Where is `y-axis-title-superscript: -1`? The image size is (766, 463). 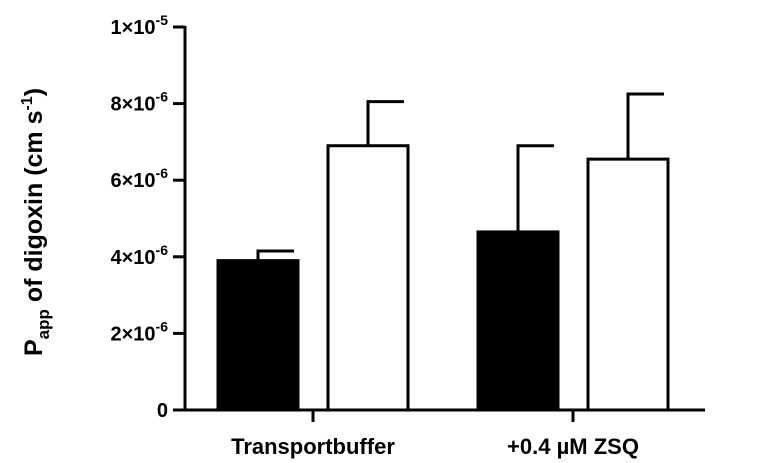 y-axis-title-superscript: -1 is located at coordinates (27, 103).